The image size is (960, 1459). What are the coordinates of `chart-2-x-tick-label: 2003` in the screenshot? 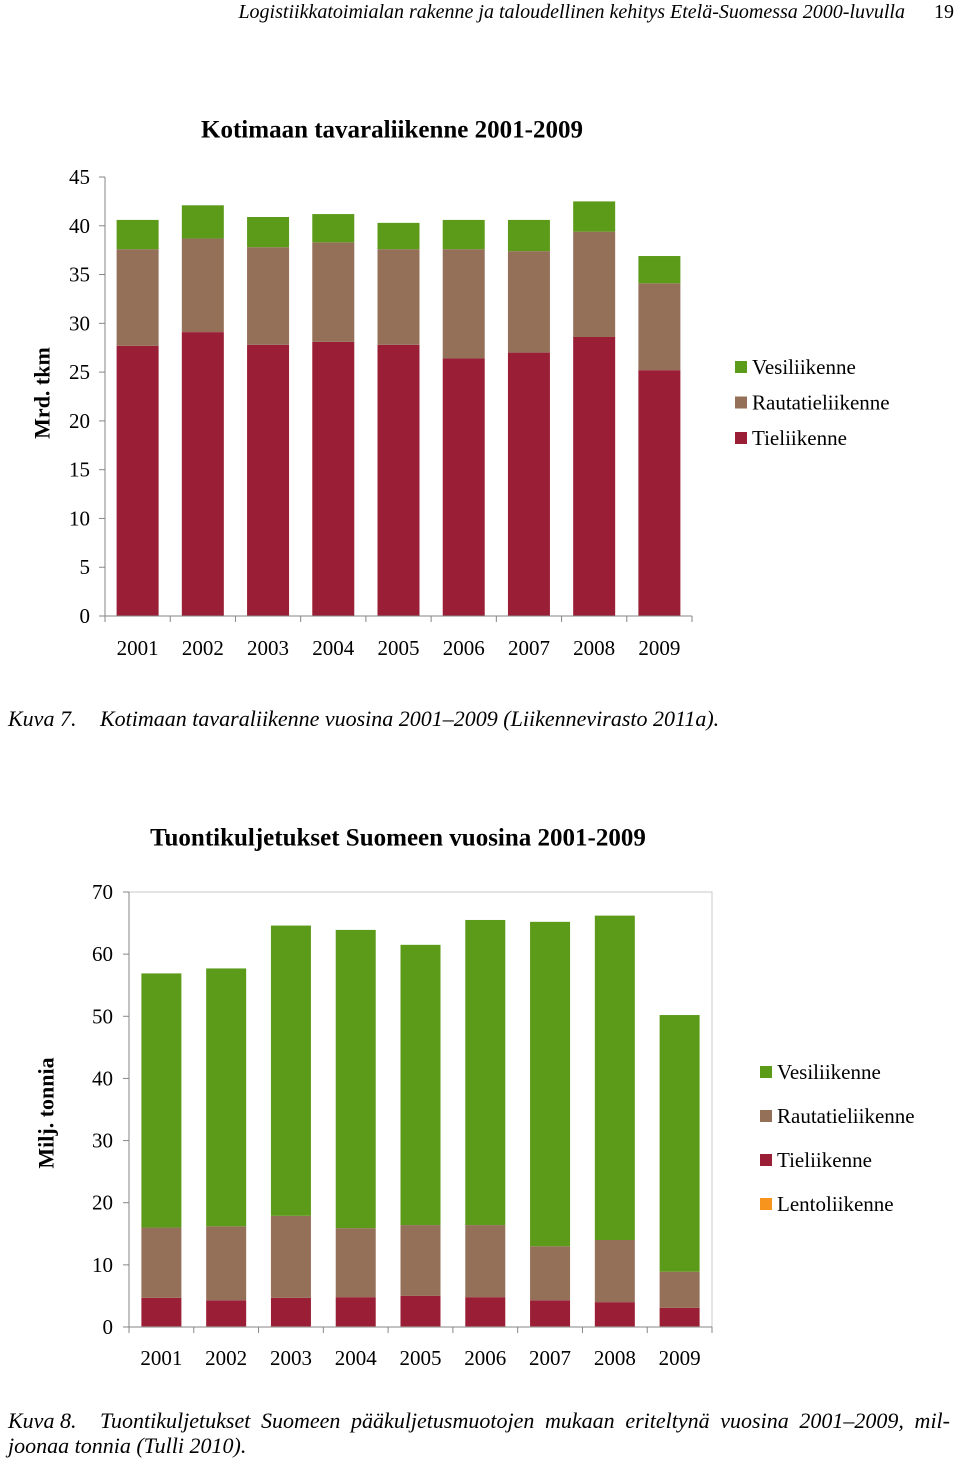 It's located at (291, 1358).